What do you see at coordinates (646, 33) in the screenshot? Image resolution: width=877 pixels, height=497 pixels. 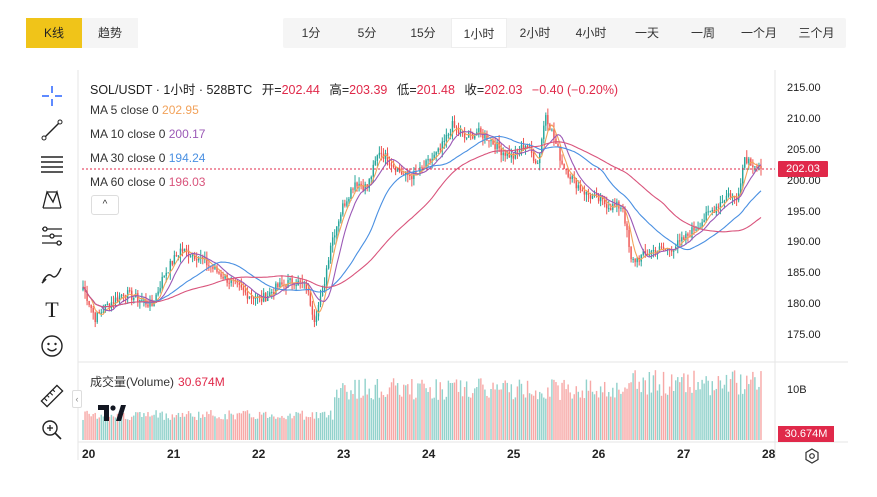 I see `interval-1d: 一天` at bounding box center [646, 33].